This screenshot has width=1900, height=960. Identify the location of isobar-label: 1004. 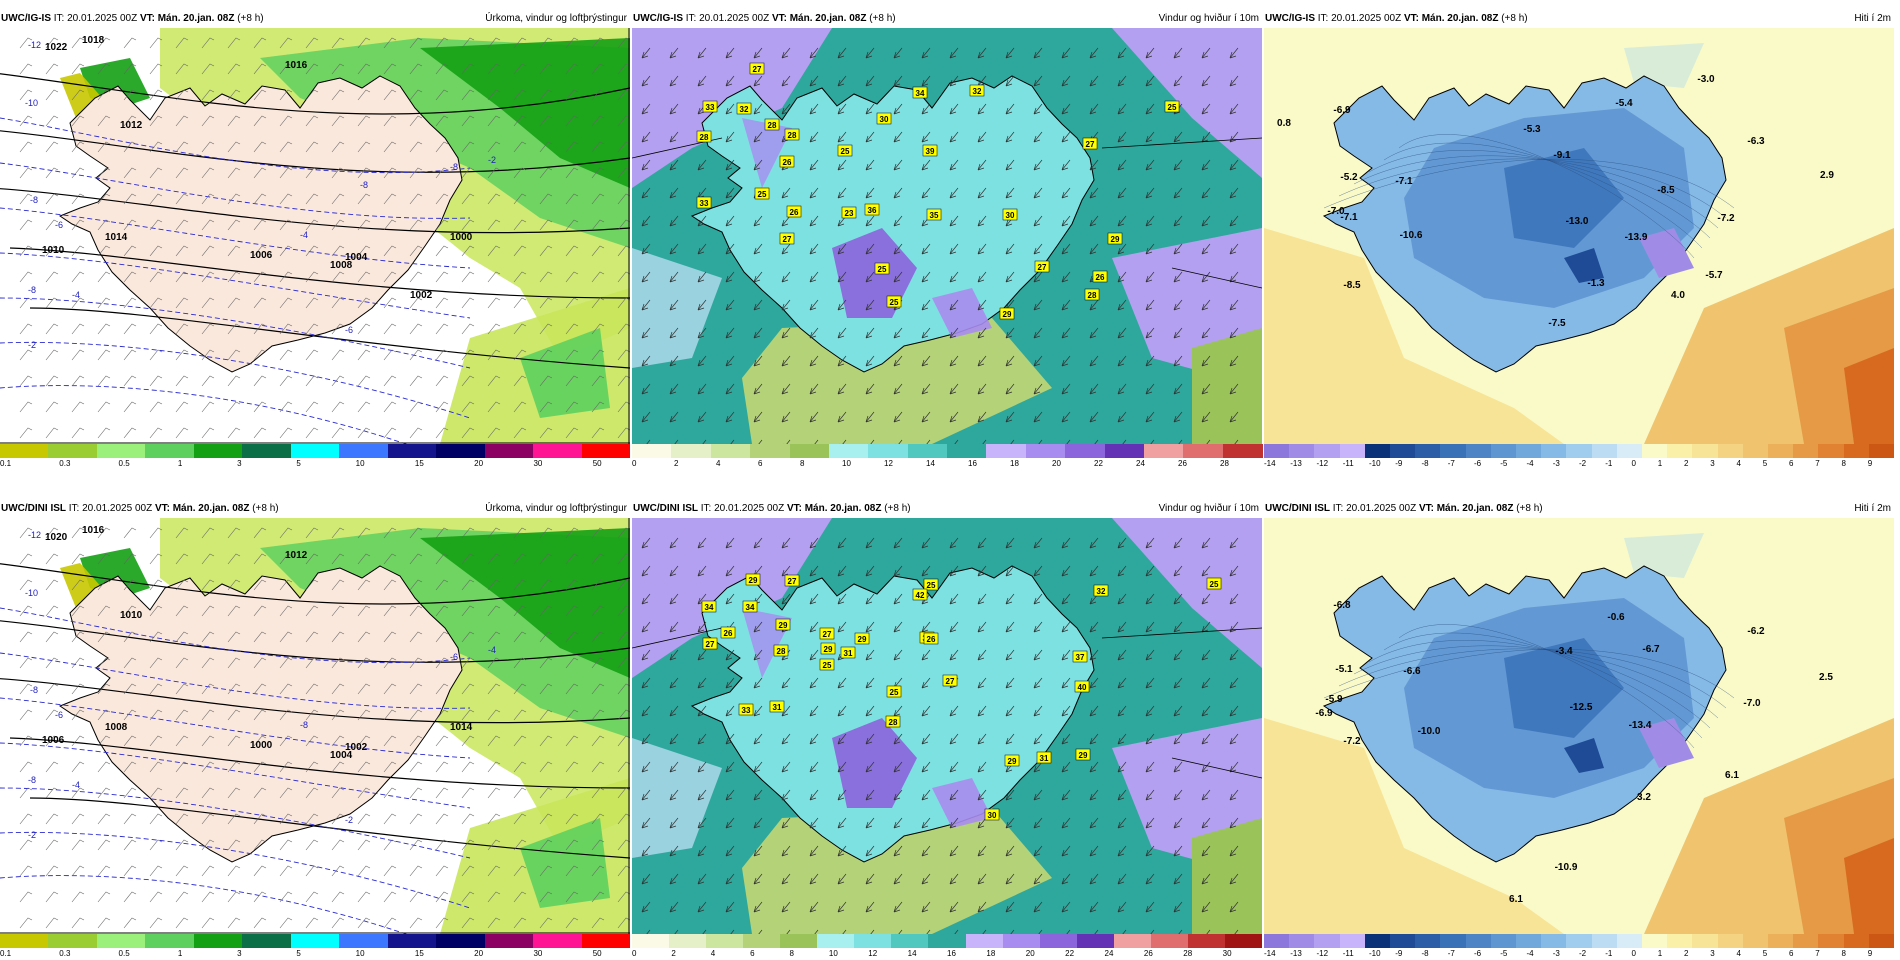
(356, 257).